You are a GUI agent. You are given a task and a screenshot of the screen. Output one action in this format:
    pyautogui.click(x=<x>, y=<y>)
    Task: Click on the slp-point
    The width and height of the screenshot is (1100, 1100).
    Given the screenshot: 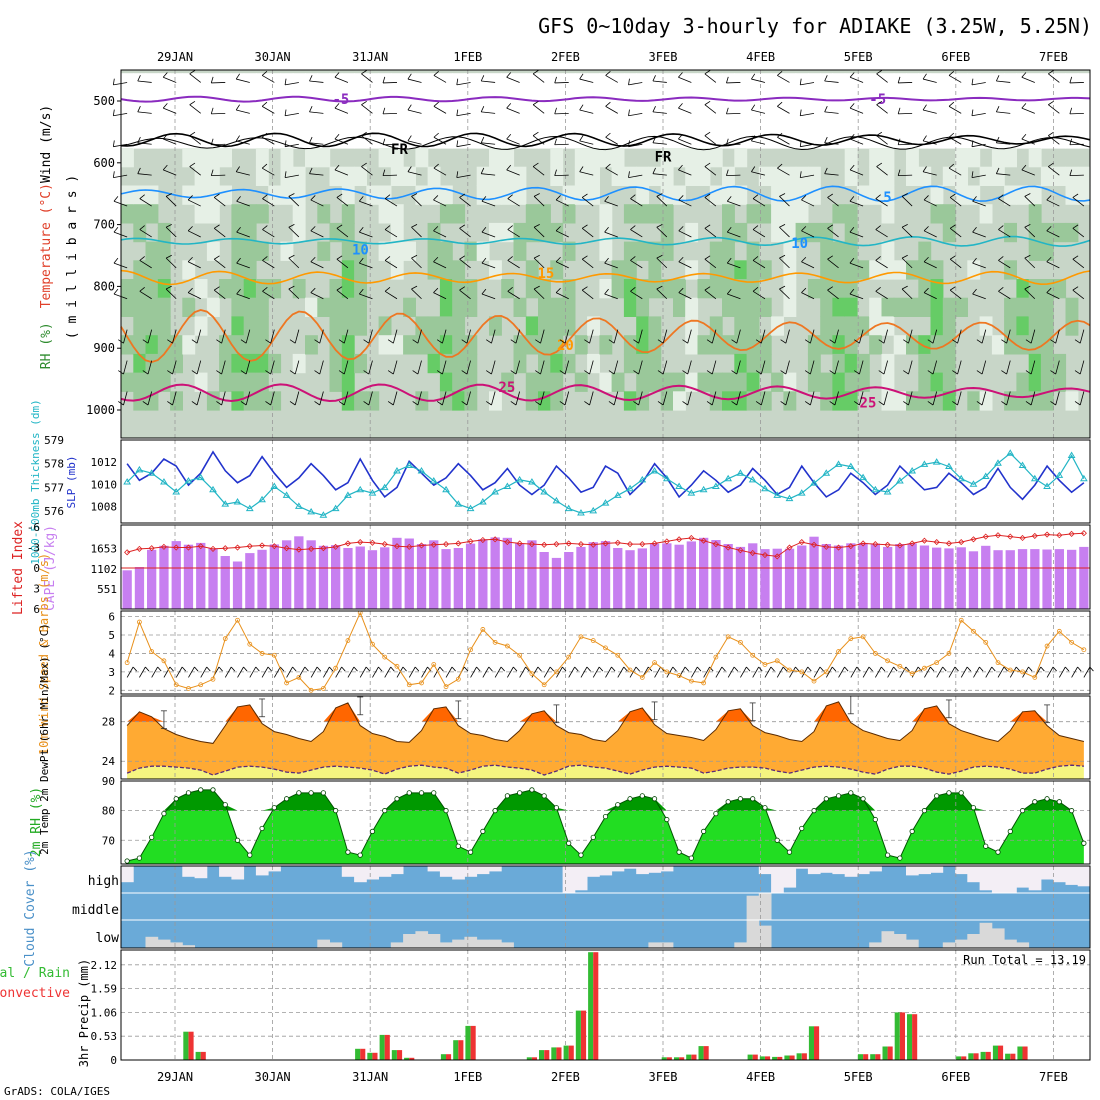 What is the action you would take?
    pyautogui.click(x=213, y=489)
    